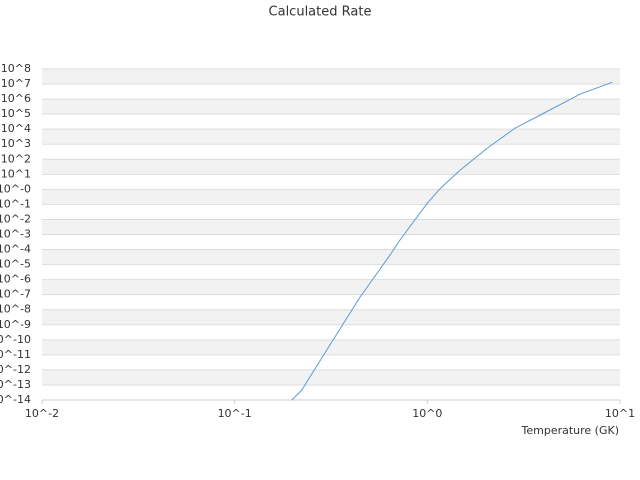 The image size is (640, 480). Describe the element at coordinates (15, 188) in the screenshot. I see `y-tick-label: 10^-0` at that location.